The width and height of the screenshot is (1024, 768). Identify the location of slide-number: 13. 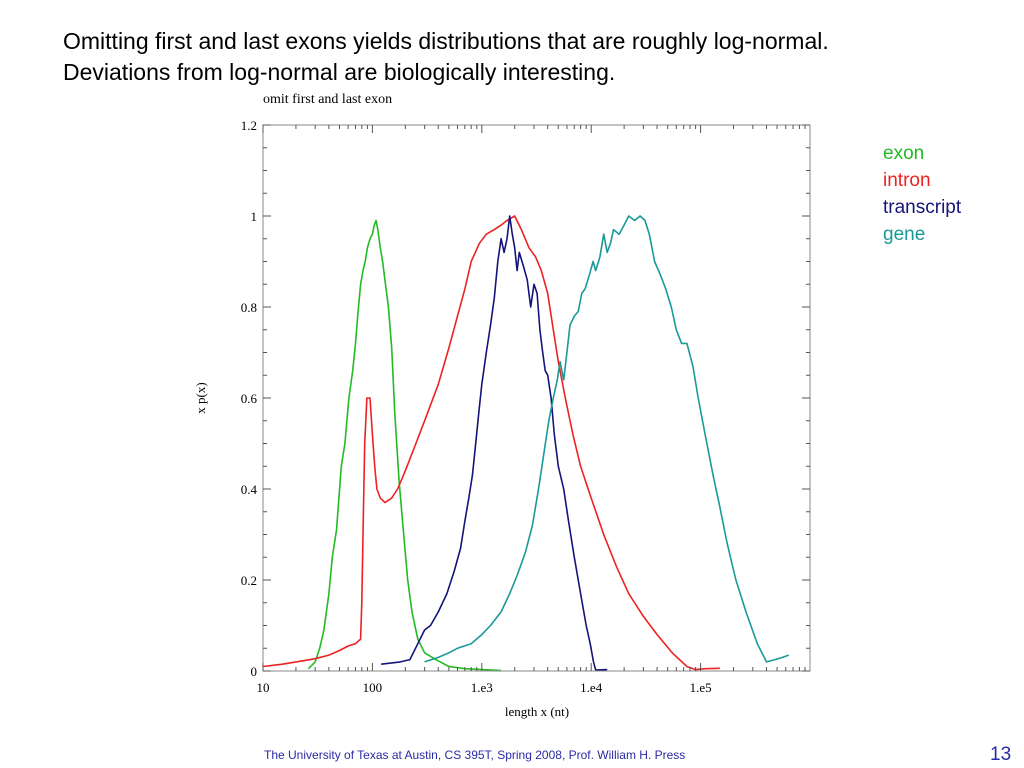
(1001, 754).